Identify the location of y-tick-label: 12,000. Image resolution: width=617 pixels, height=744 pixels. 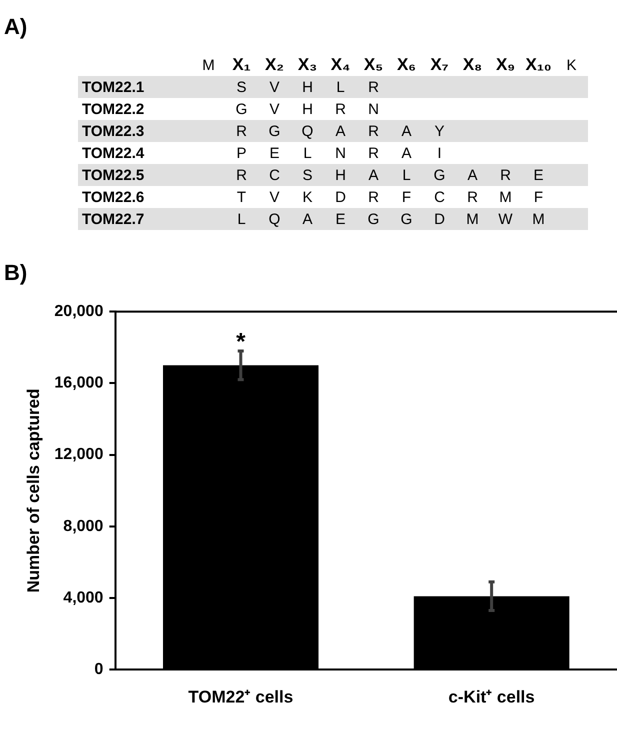
(79, 455).